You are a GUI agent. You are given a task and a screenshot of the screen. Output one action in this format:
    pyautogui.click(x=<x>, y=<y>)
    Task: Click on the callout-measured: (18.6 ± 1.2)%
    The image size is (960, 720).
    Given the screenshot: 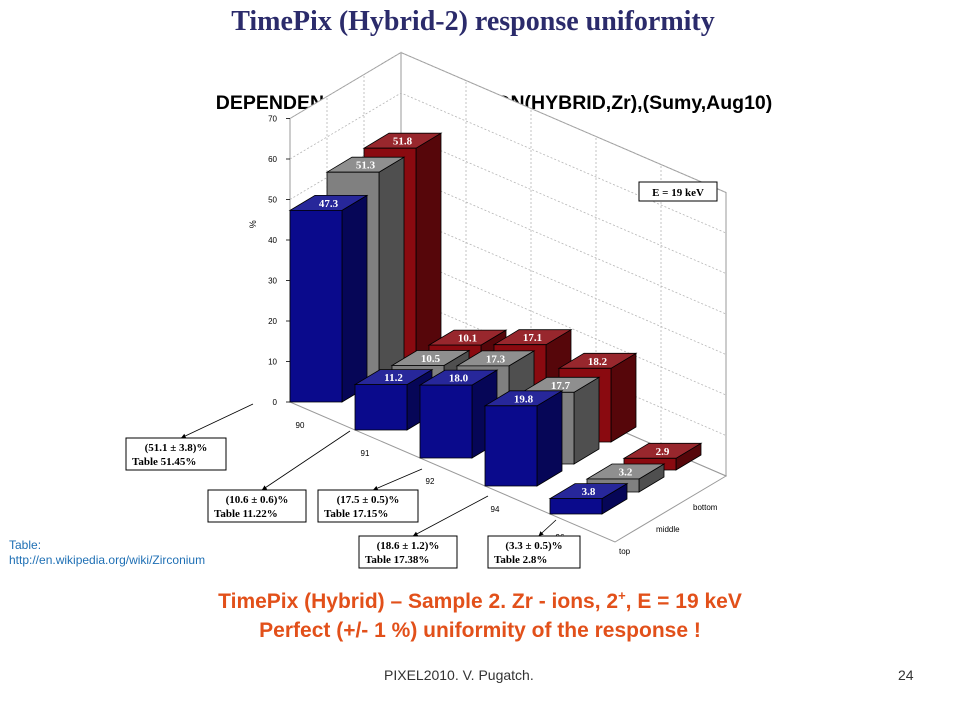 What is the action you would take?
    pyautogui.click(x=408, y=546)
    